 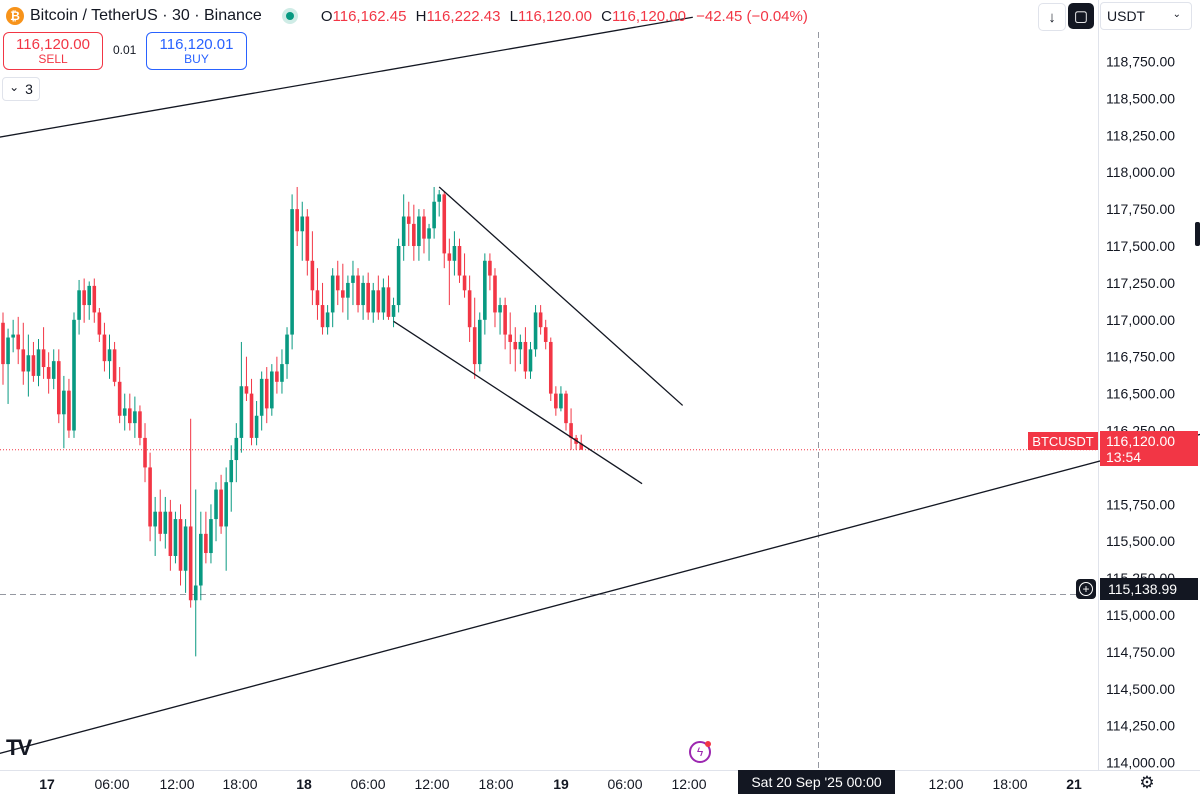 I want to click on scale-handle, so click(x=1197, y=234).